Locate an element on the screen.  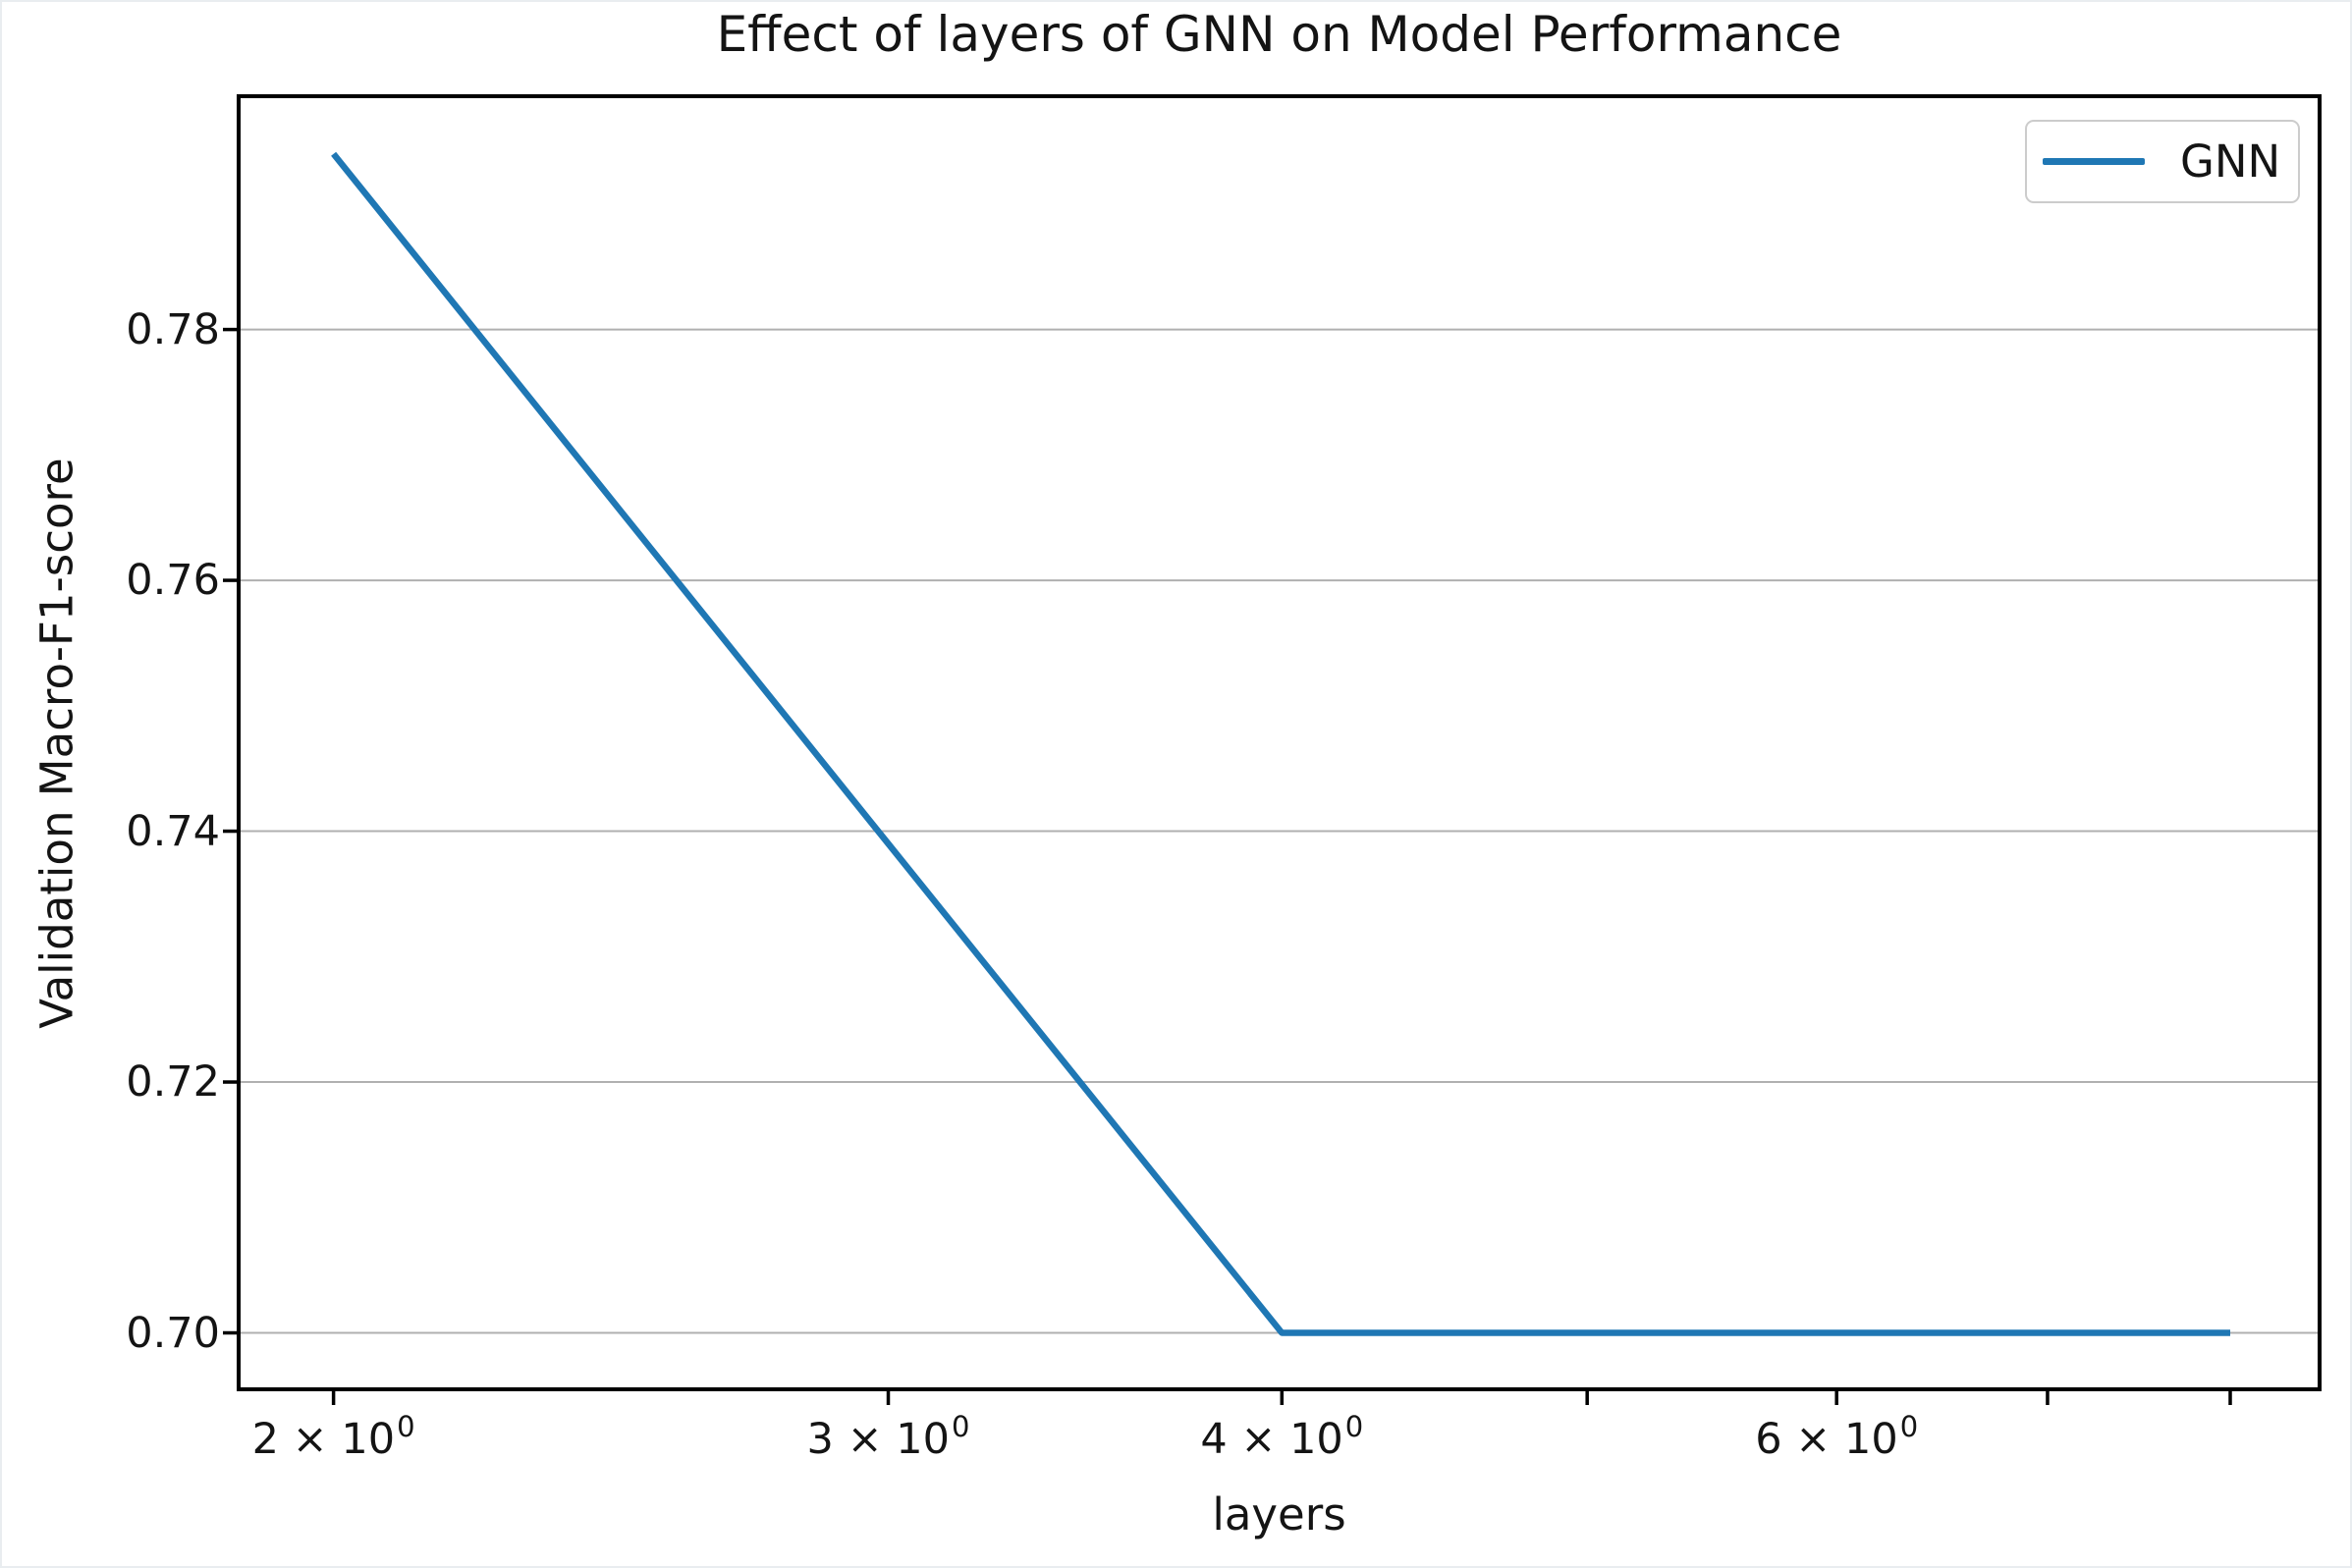
y-tick-label: 0.70 is located at coordinates (173, 1333).